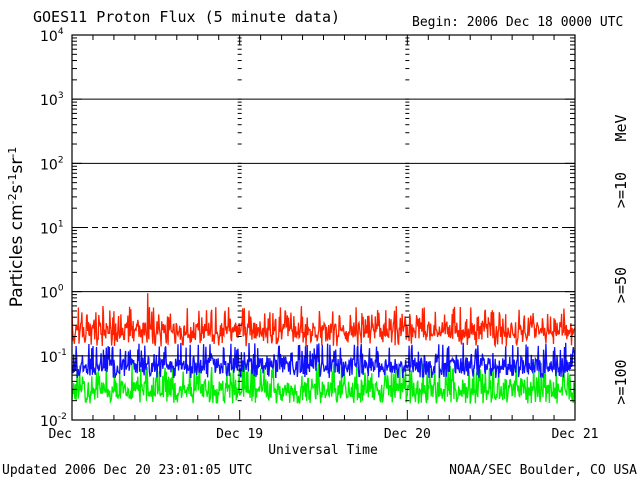  Describe the element at coordinates (621, 127) in the screenshot. I see `legend-unit: MeV` at that location.